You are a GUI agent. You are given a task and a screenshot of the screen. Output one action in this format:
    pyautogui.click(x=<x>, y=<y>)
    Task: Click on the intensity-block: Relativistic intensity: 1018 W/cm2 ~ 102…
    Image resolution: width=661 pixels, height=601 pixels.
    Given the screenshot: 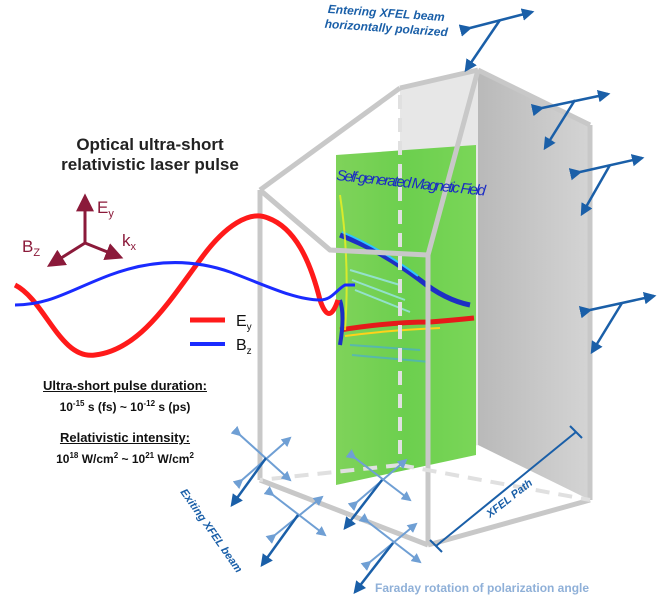 What is the action you would take?
    pyautogui.click(x=125, y=448)
    